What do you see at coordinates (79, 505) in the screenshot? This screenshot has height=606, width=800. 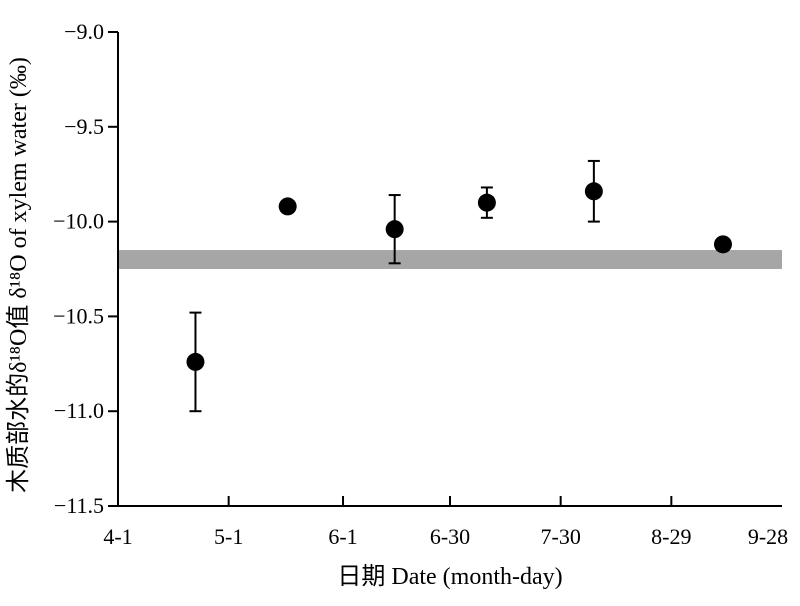 I see `y-tick-label: −11.5` at bounding box center [79, 505].